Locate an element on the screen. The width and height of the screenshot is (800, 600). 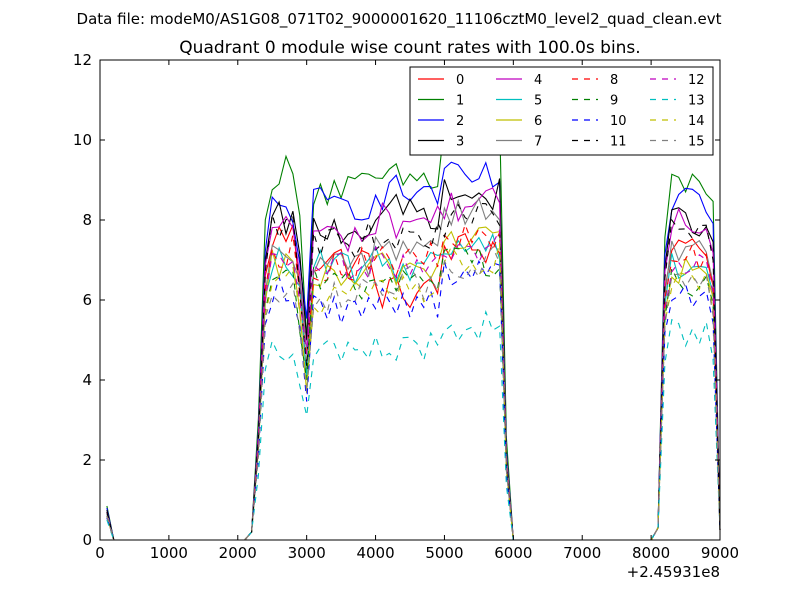
legend-label-13: 13 is located at coordinates (696, 101).